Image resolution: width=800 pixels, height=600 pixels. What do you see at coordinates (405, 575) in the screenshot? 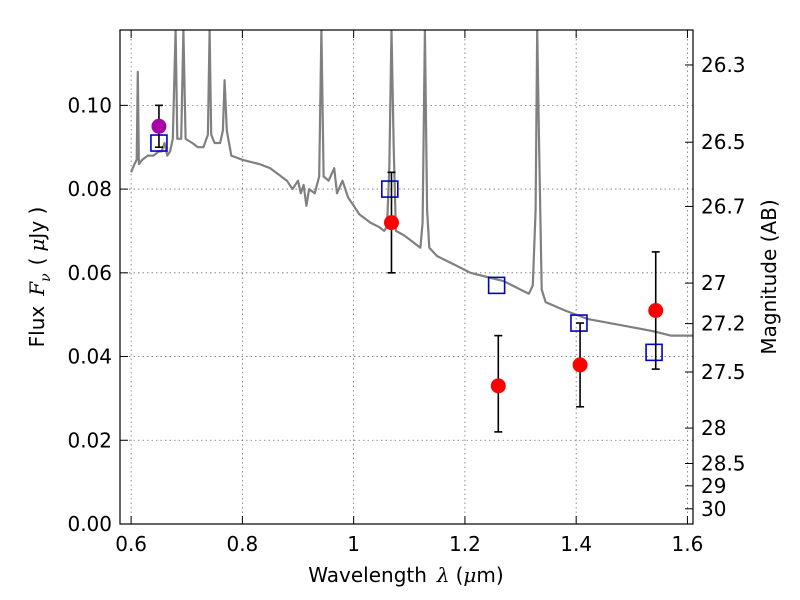
I see `x-axis-title: Wavelength λ (μm)` at bounding box center [405, 575].